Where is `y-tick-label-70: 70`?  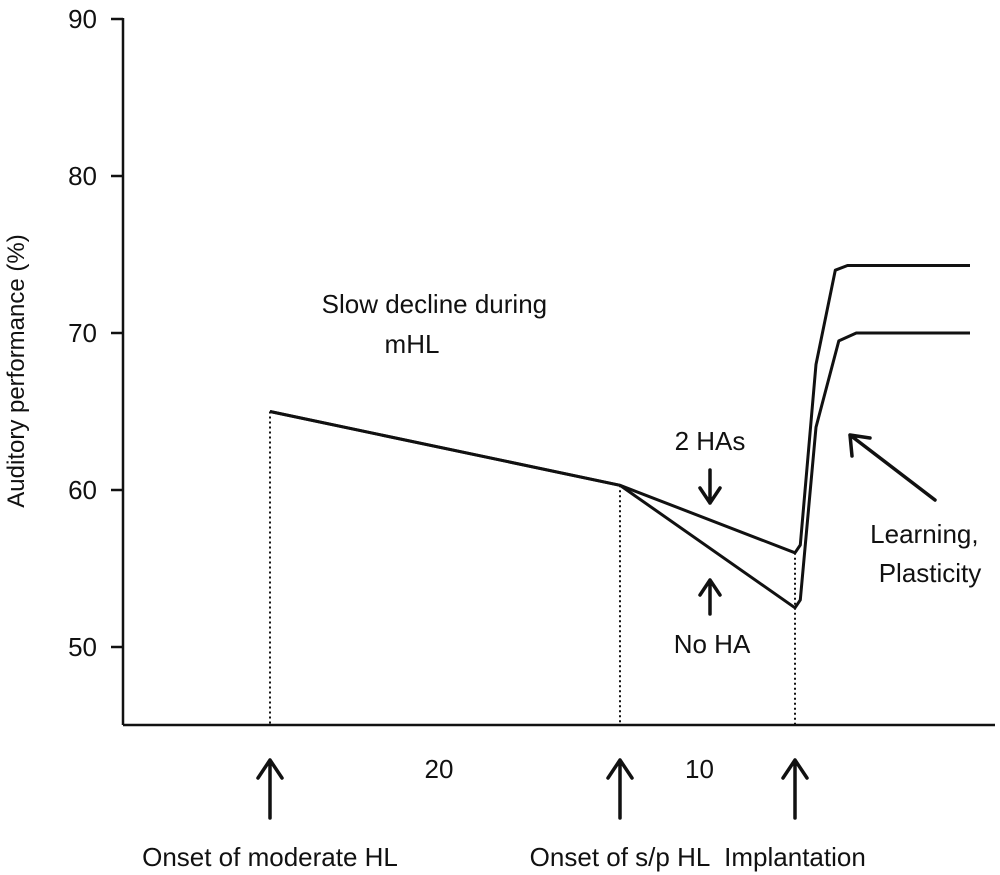 y-tick-label-70: 70 is located at coordinates (82, 333).